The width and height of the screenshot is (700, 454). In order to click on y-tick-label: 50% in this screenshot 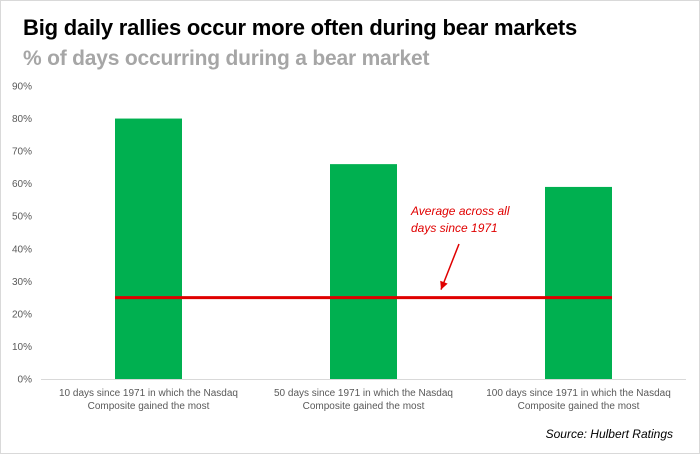, I will do `click(22, 217)`.